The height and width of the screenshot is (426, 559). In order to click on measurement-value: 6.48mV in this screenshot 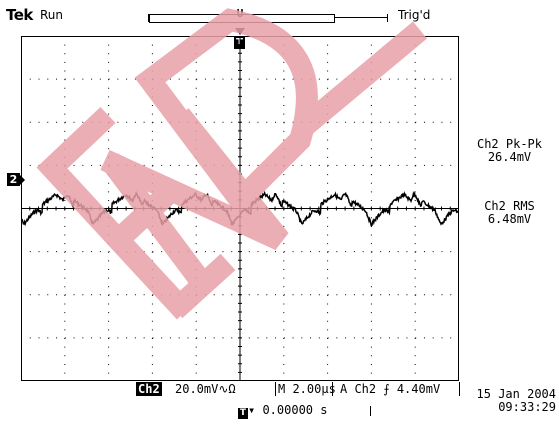, I will do `click(509, 219)`.